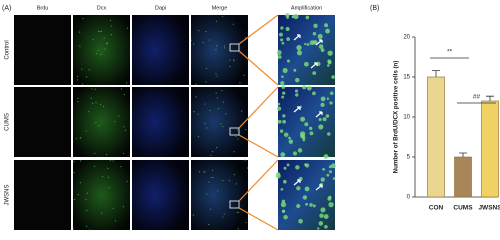  What do you see at coordinates (102, 8) in the screenshot?
I see `column-header: Dcx` at bounding box center [102, 8].